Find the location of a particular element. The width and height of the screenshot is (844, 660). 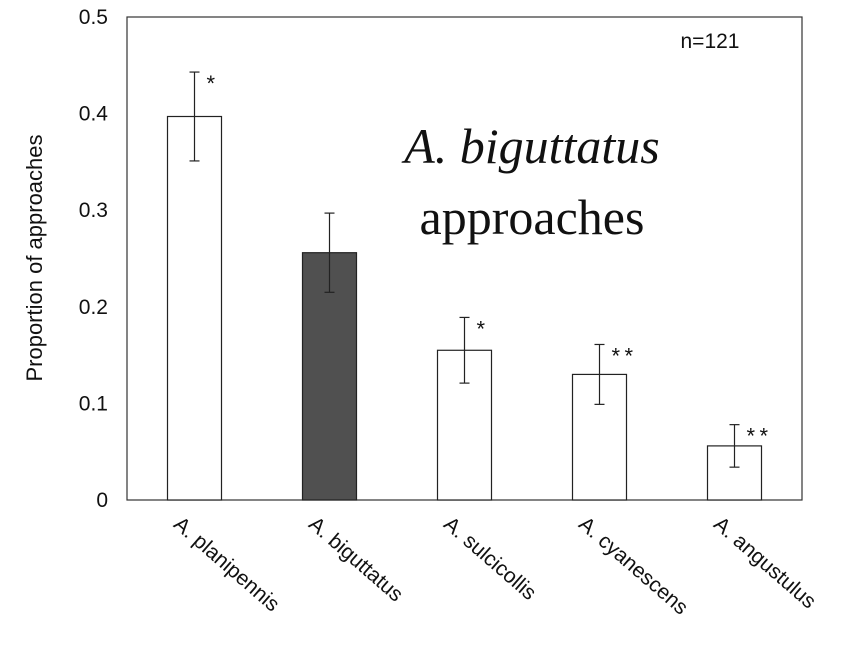

x-tick-label: A. sulcicollis is located at coordinates (489, 558).